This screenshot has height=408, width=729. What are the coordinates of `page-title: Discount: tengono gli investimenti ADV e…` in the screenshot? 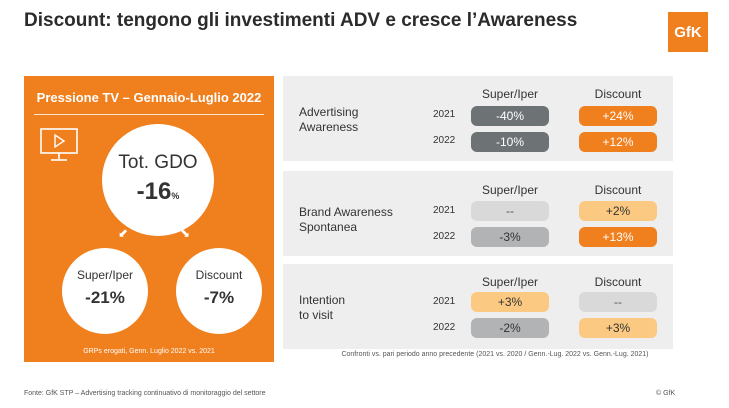 It's located at (301, 20).